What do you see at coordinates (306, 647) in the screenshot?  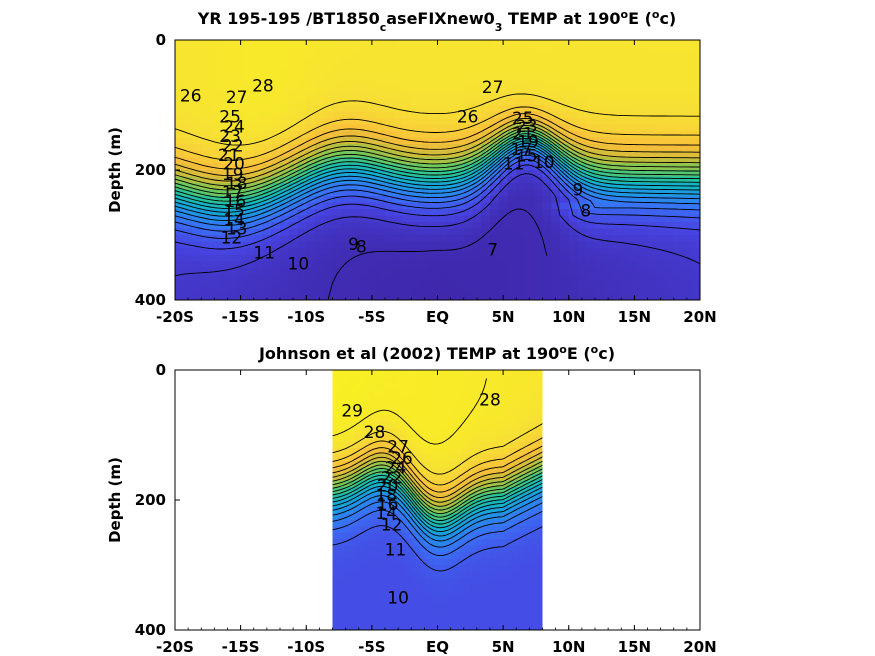 I see `x-tick-label: -10S` at bounding box center [306, 647].